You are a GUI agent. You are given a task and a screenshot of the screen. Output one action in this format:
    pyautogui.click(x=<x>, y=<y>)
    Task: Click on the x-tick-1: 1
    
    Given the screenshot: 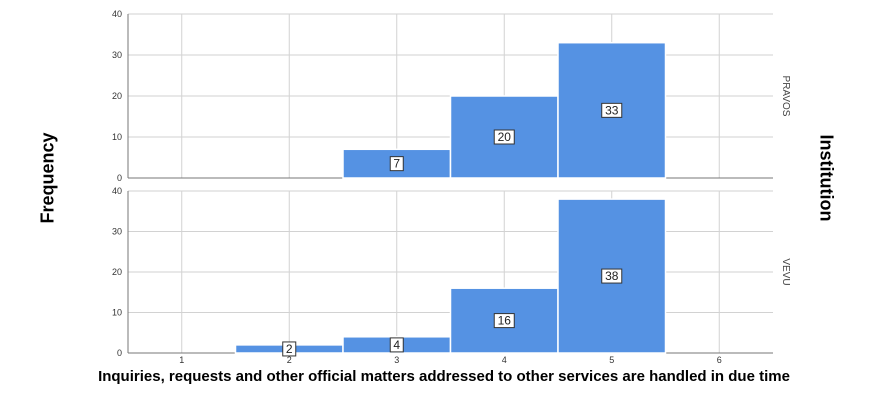 What is the action you would take?
    pyautogui.click(x=181, y=360)
    